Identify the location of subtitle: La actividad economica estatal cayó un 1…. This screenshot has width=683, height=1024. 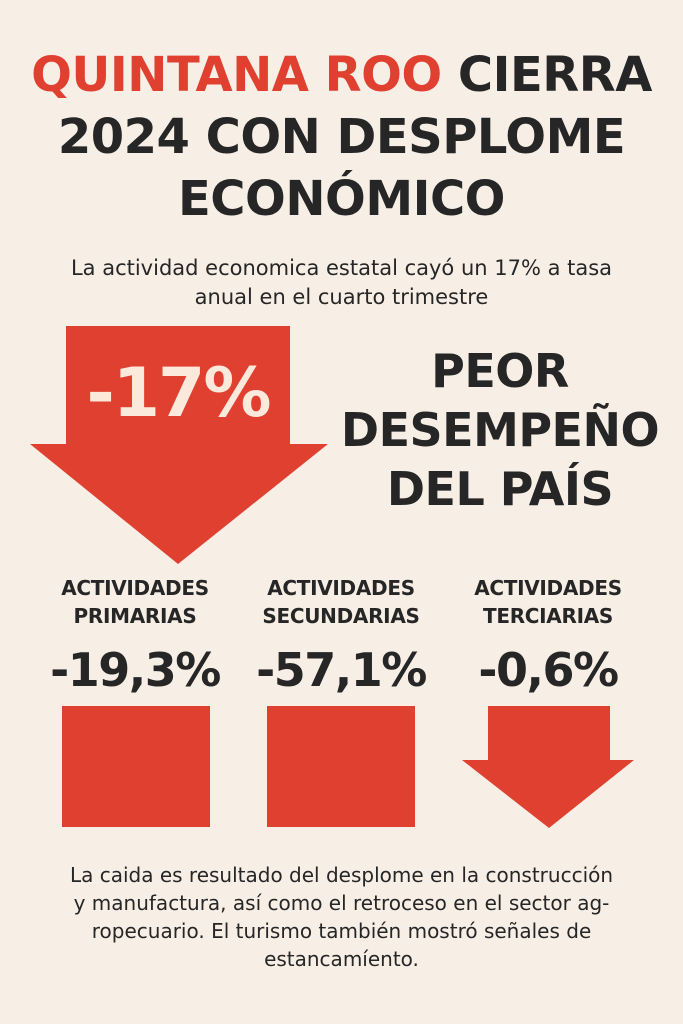
(341, 283).